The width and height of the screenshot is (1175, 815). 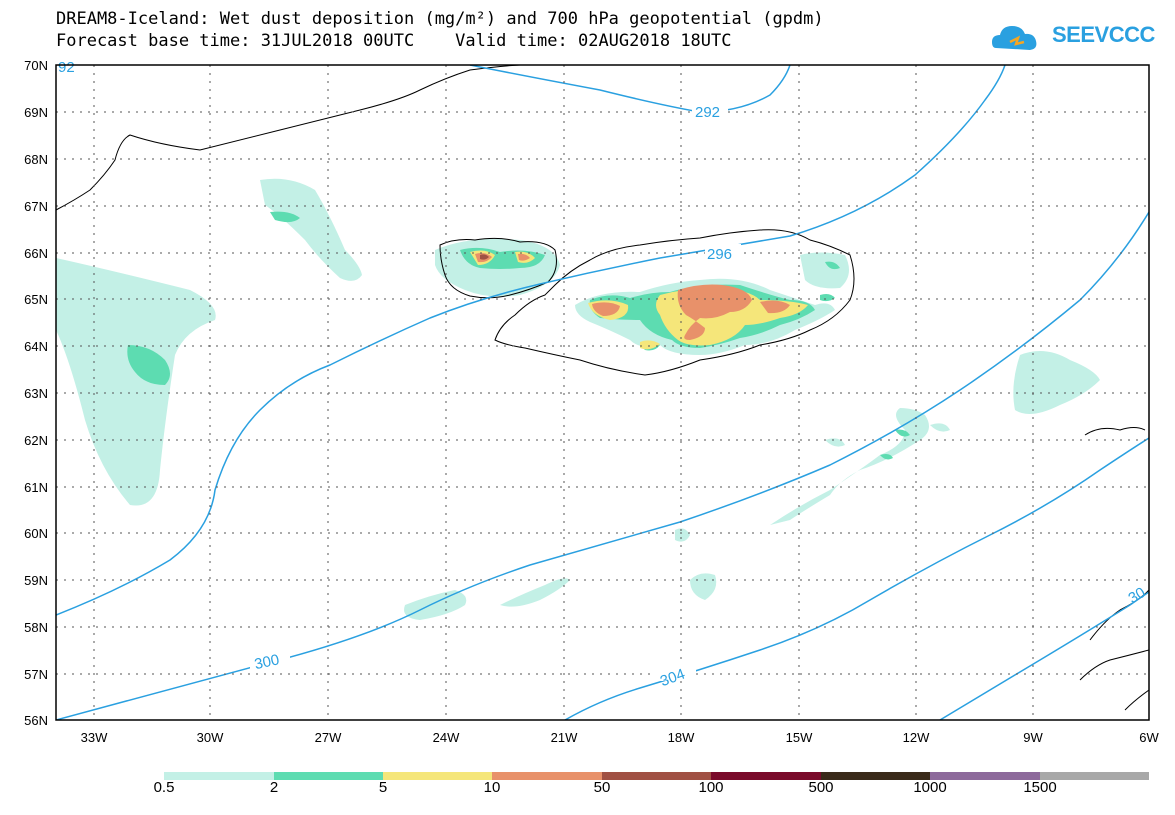 What do you see at coordinates (564, 737) in the screenshot?
I see `lon-label: 21W` at bounding box center [564, 737].